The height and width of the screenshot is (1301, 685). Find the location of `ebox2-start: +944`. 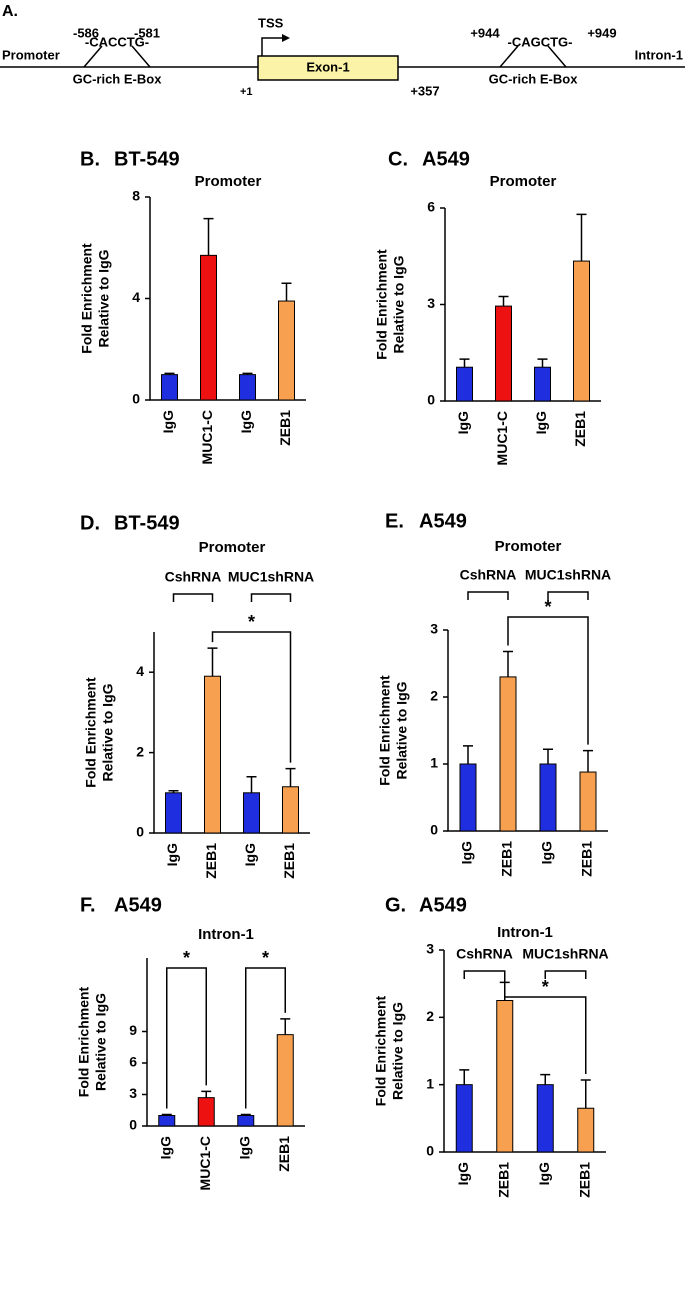

ebox2-start: +944 is located at coordinates (485, 32).